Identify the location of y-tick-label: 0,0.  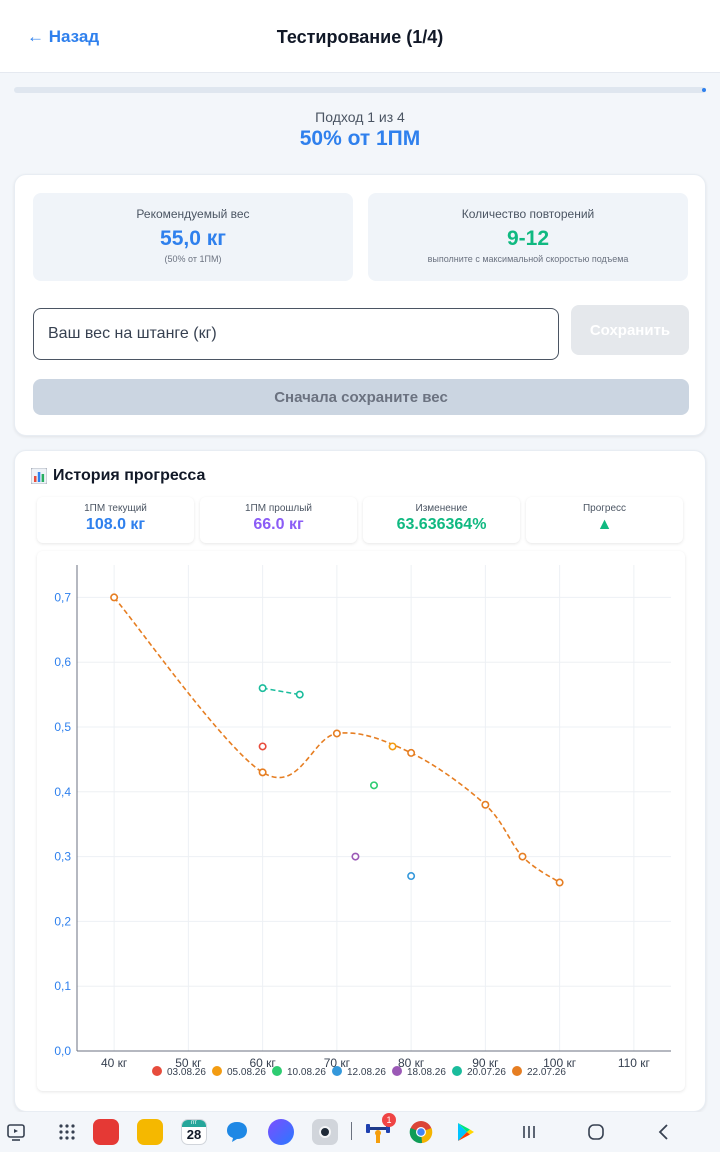
(62, 1051).